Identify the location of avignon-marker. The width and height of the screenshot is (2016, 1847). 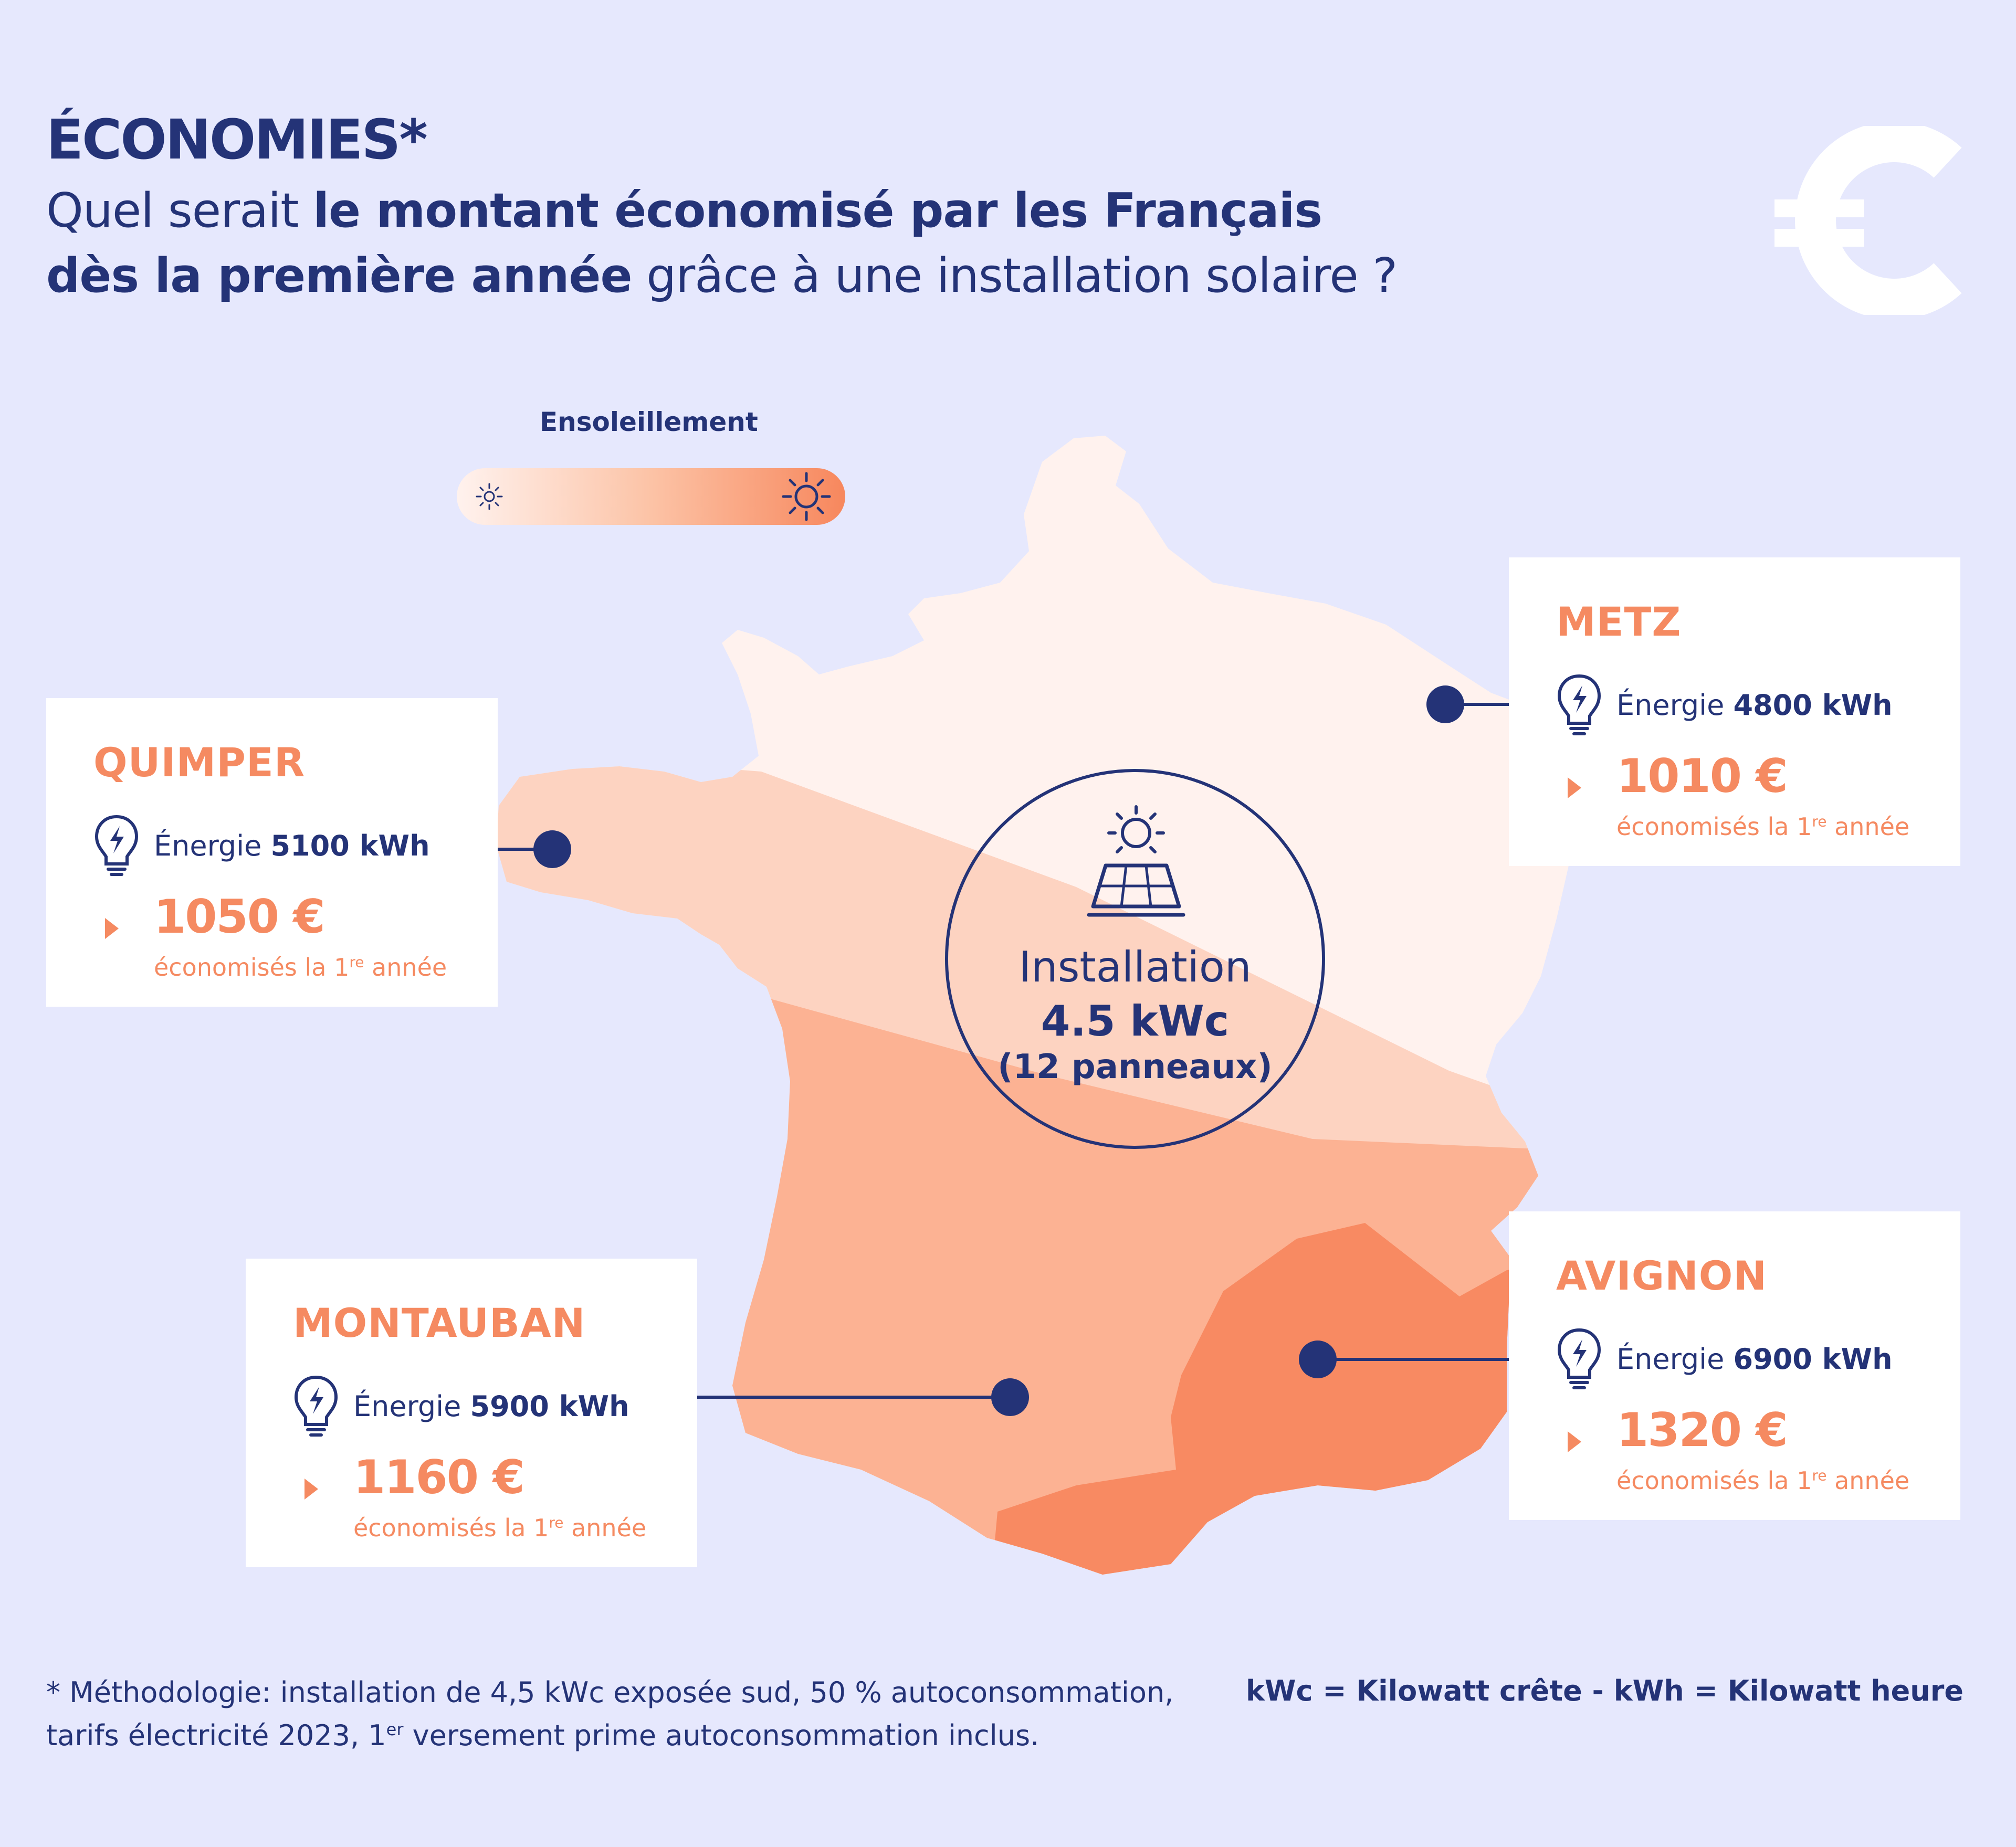
(1318, 1359).